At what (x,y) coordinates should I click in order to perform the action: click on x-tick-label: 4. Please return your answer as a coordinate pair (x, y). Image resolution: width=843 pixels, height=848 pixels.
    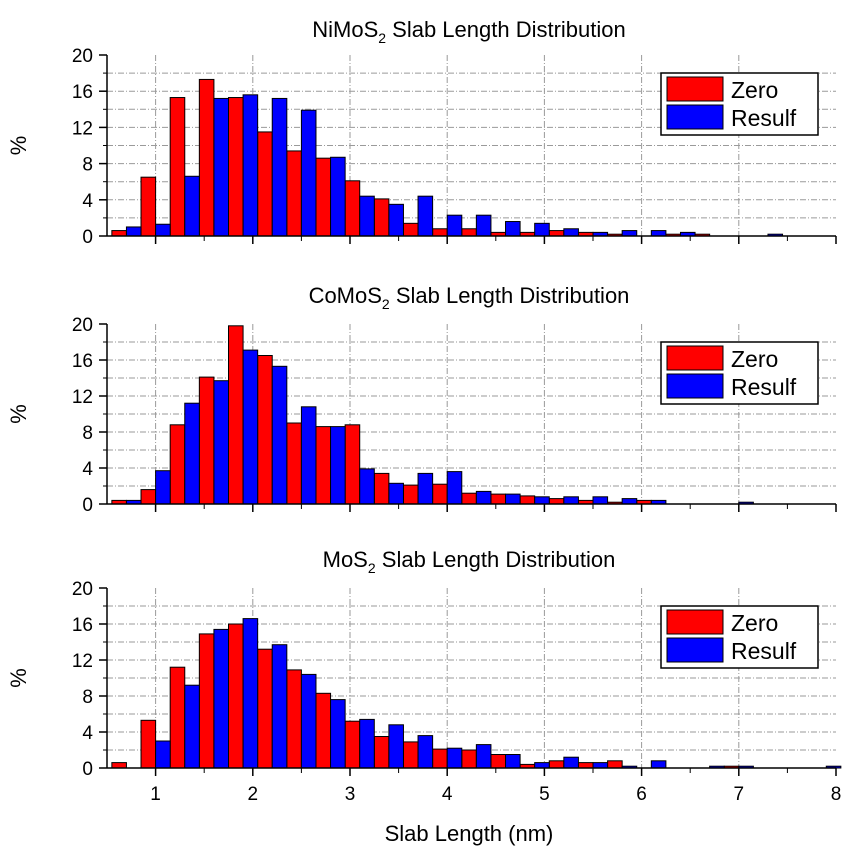
    Looking at the image, I should click on (447, 794).